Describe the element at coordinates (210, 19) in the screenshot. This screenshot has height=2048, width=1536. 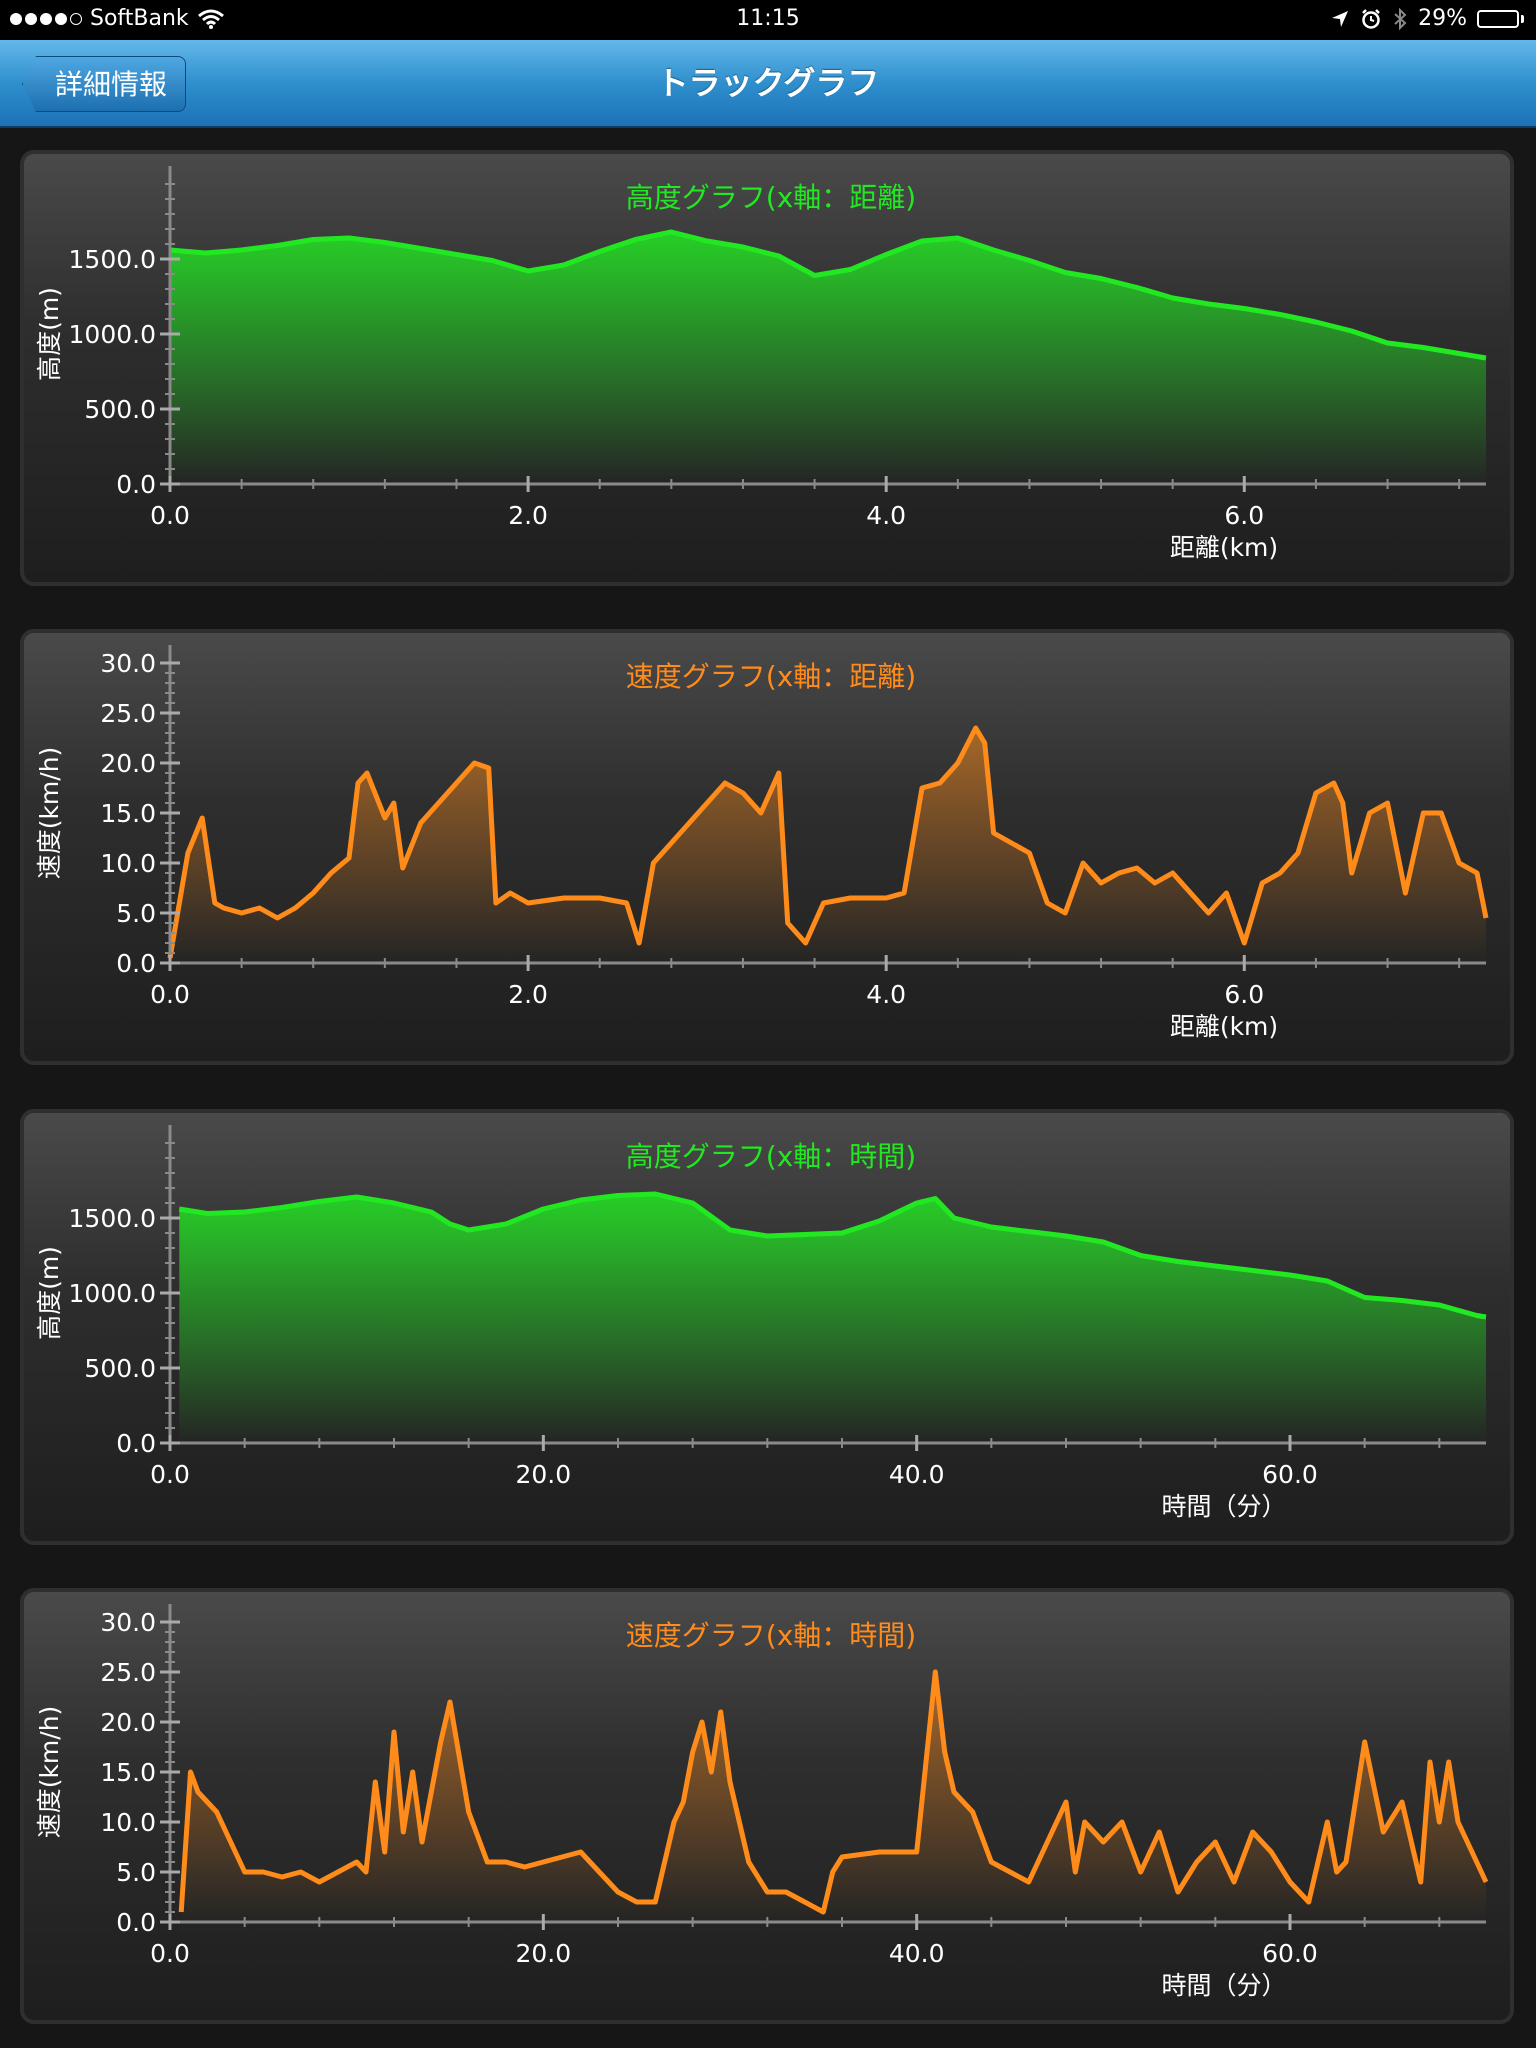
I see `wifi-icon` at that location.